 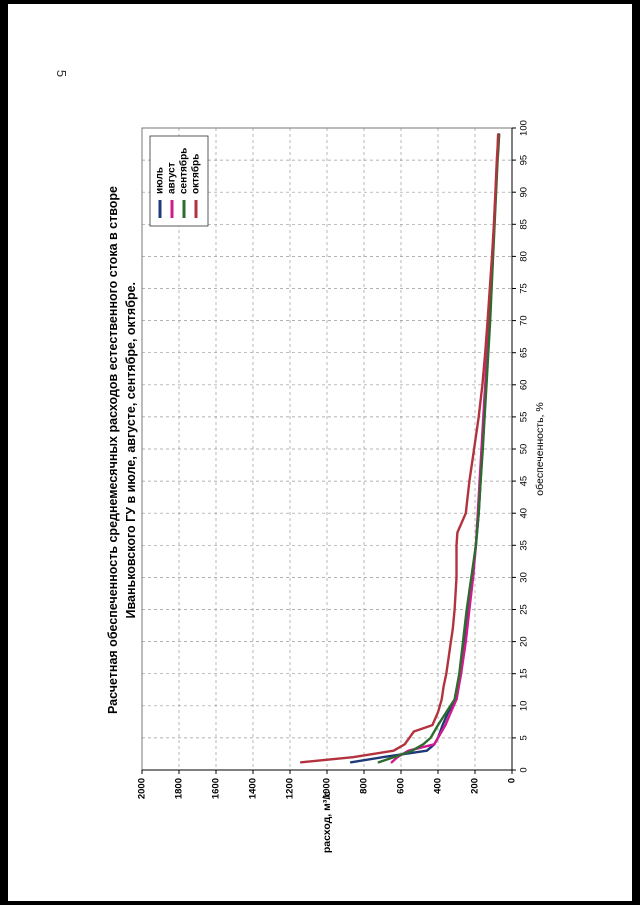 I want to click on y-tick-label: 800, so click(x=364, y=786).